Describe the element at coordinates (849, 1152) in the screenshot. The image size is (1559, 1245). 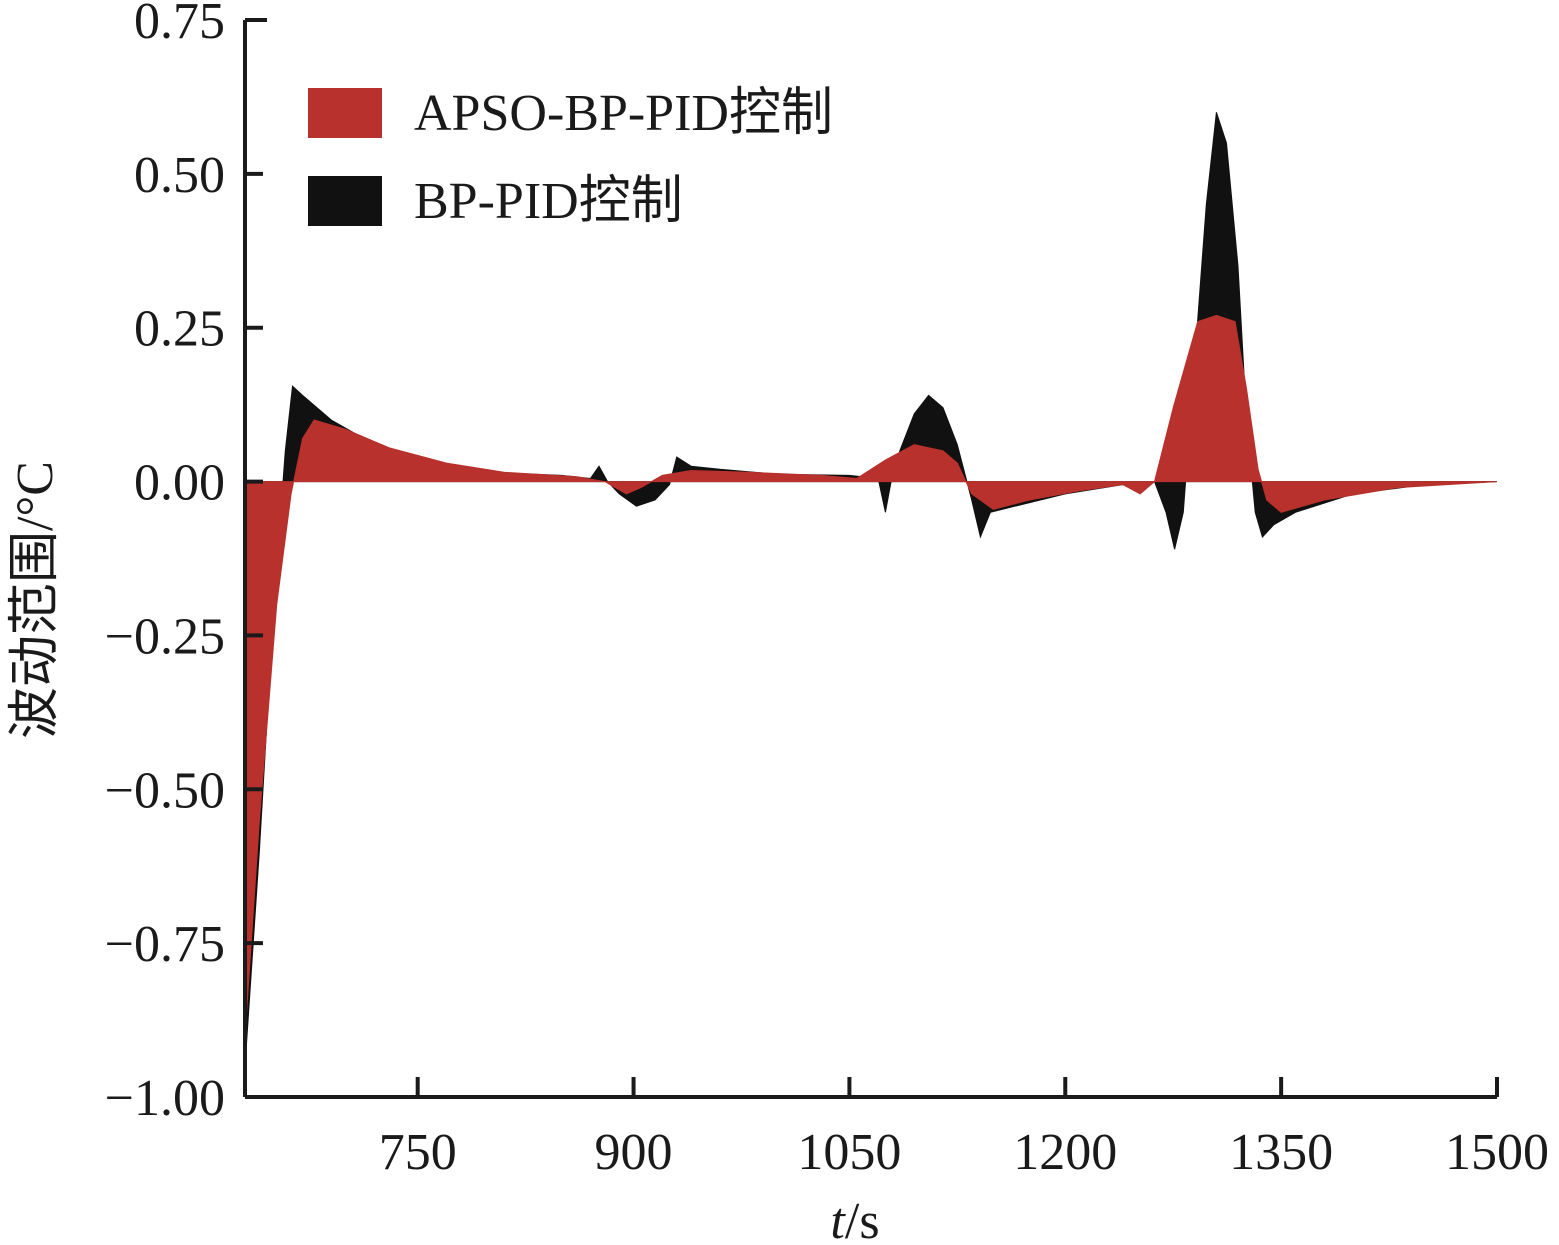
I see `x-tick-label: 1050` at that location.